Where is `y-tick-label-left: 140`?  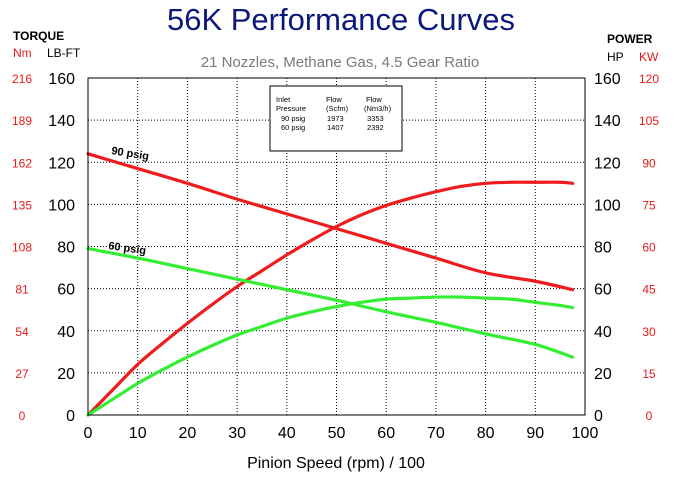
y-tick-label-left: 140 is located at coordinates (61, 121).